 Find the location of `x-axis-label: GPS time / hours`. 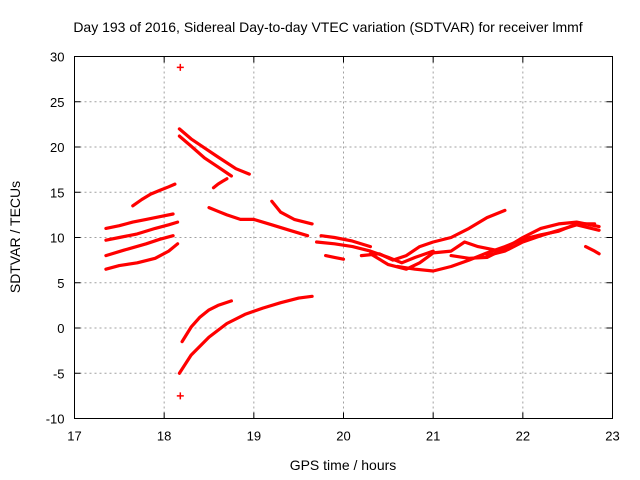

x-axis-label: GPS time / hours is located at coordinates (343, 465).